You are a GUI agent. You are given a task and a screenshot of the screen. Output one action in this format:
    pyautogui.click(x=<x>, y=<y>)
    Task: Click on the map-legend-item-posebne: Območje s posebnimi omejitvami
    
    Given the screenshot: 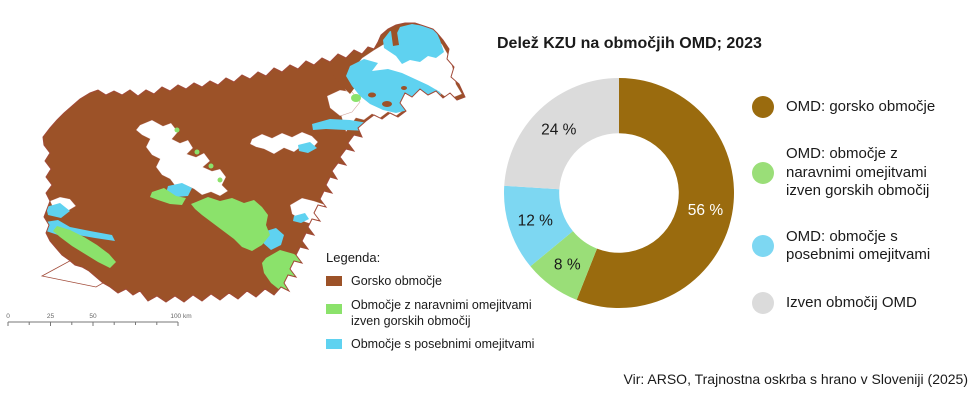 What is the action you would take?
    pyautogui.click(x=432, y=345)
    